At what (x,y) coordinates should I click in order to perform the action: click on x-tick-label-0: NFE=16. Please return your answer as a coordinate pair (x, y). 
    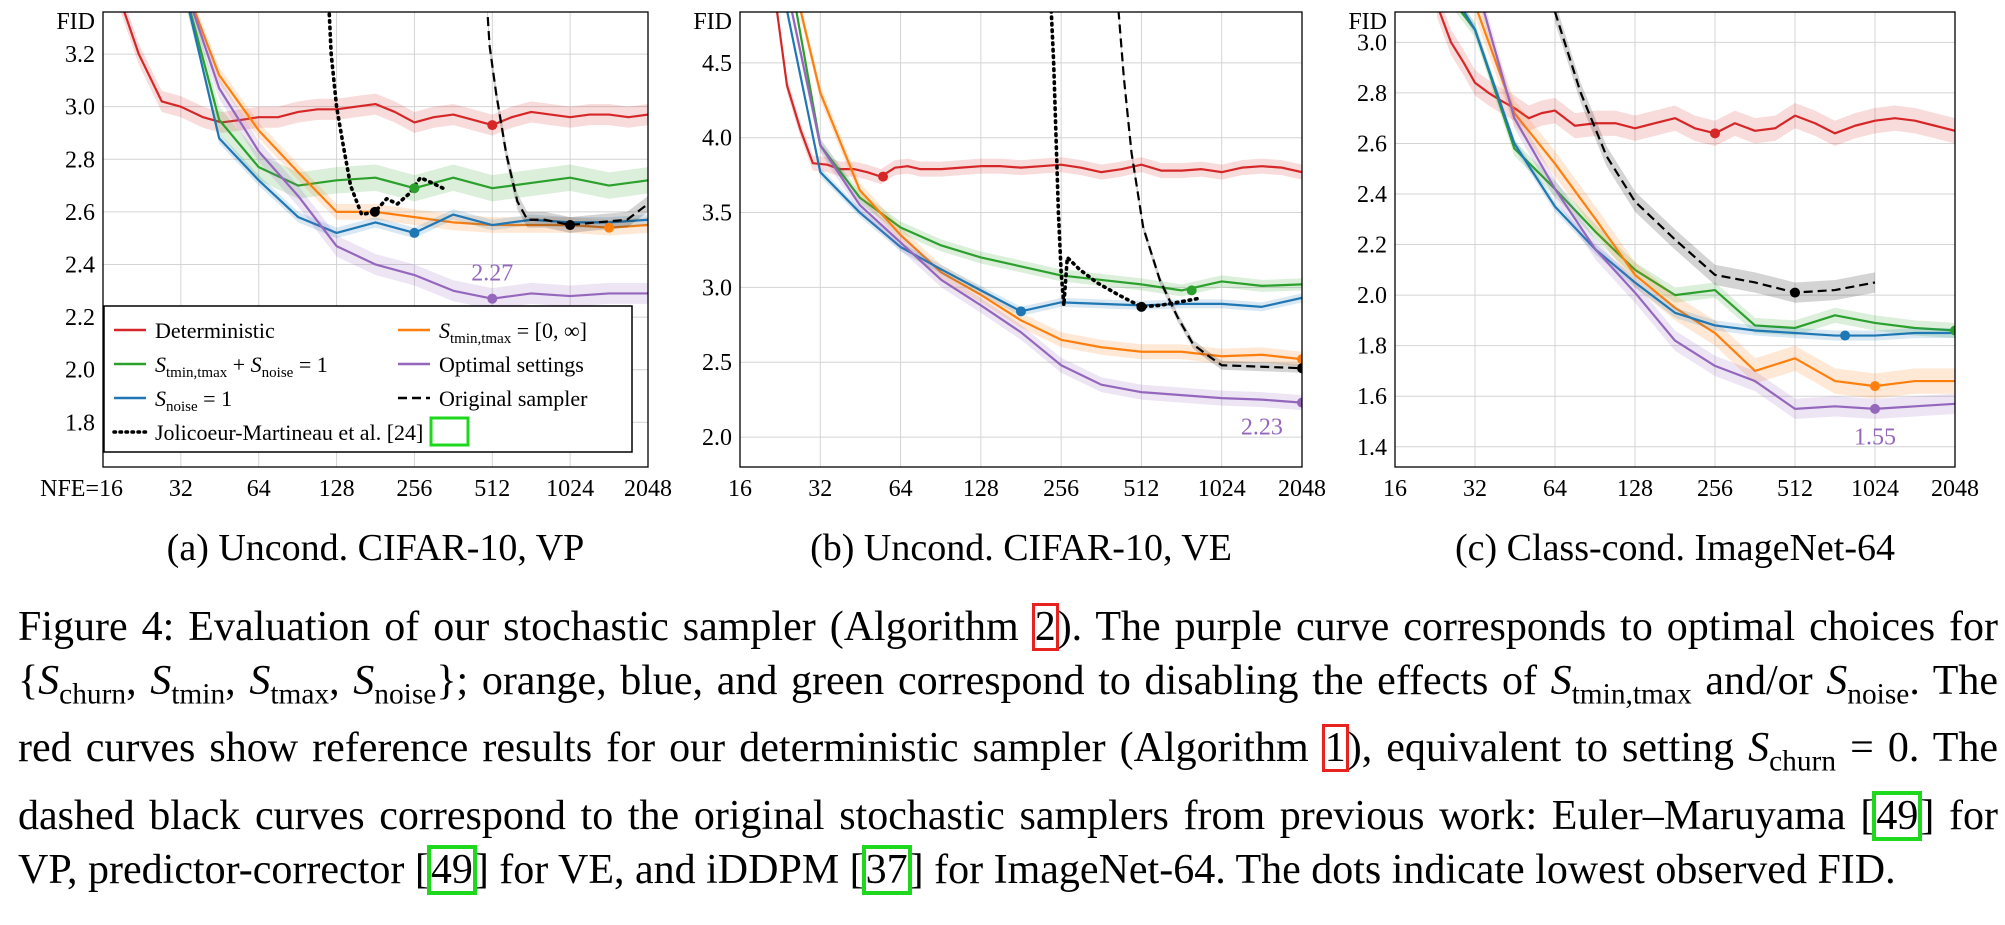
    Looking at the image, I should click on (81, 489).